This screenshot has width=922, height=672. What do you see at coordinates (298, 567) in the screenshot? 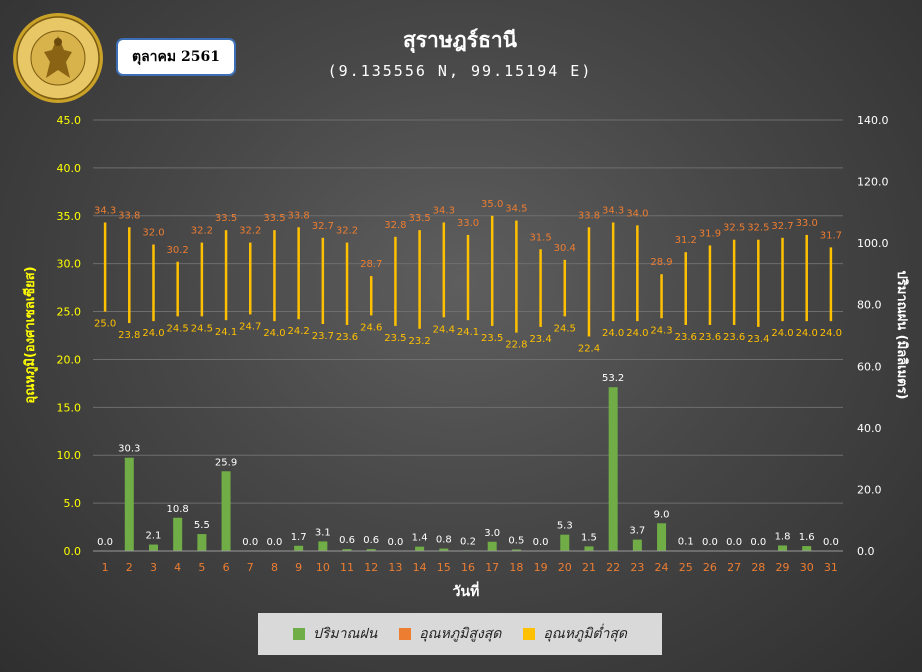
I see `x-tick-label: 9` at bounding box center [298, 567].